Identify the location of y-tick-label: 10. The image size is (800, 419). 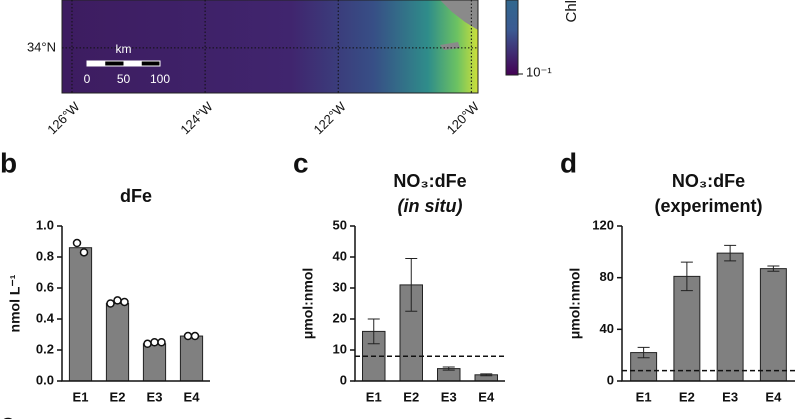
(340, 348).